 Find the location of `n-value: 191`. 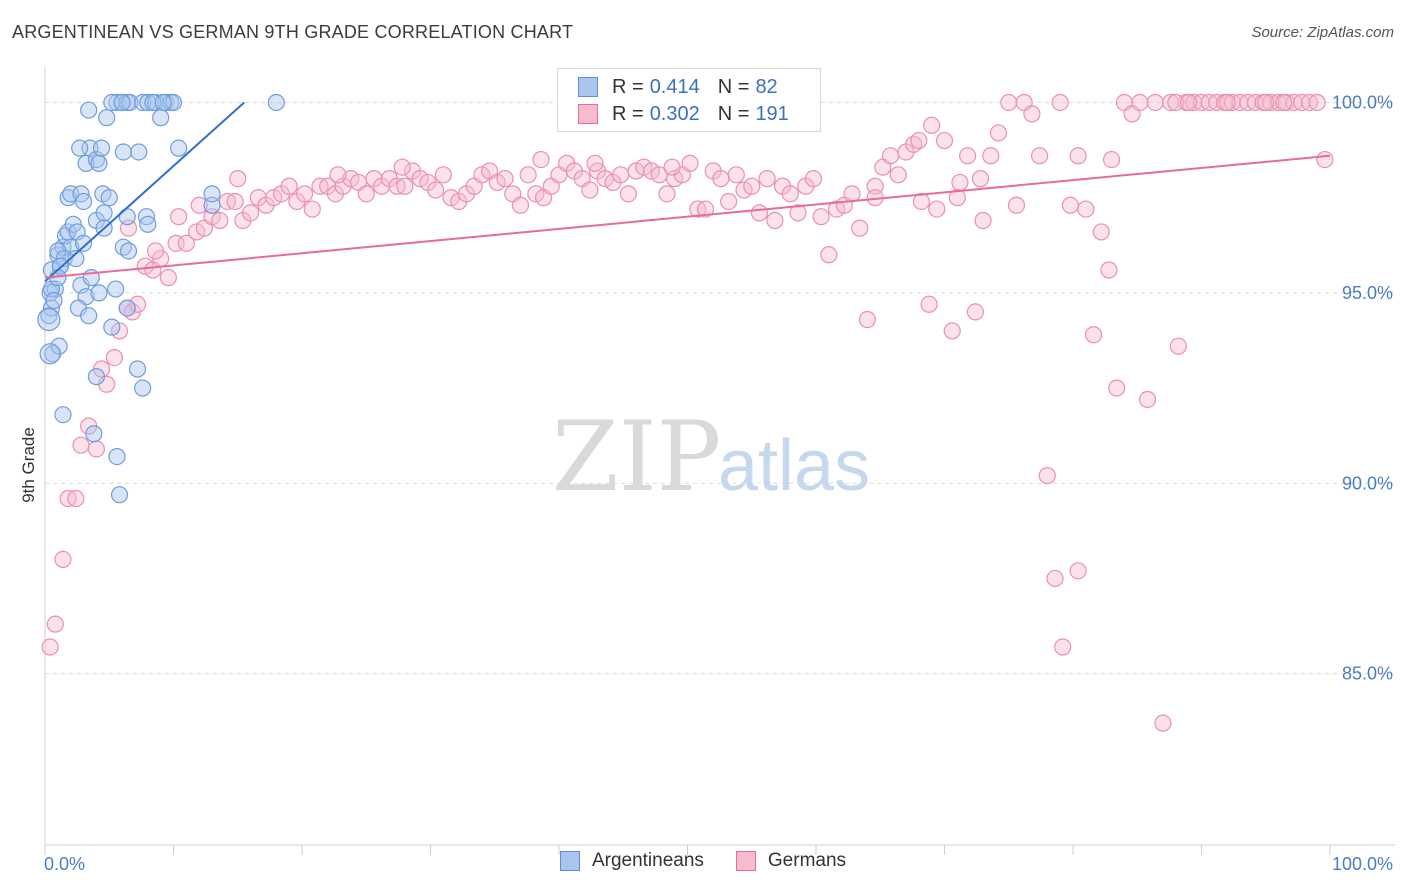

n-value: 191 is located at coordinates (772, 113).